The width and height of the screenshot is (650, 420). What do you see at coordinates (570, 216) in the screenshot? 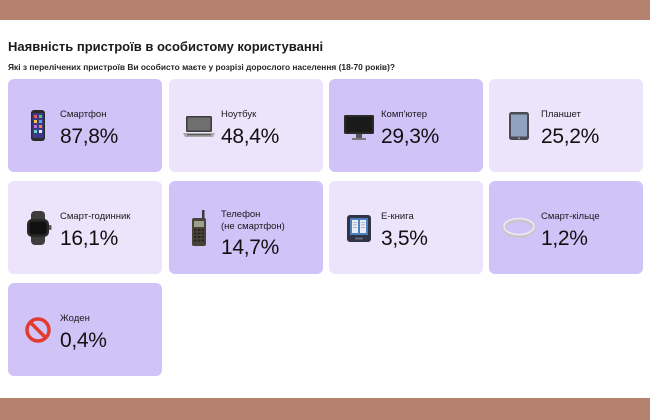
I see `card-label: Смарт-кільце` at bounding box center [570, 216].